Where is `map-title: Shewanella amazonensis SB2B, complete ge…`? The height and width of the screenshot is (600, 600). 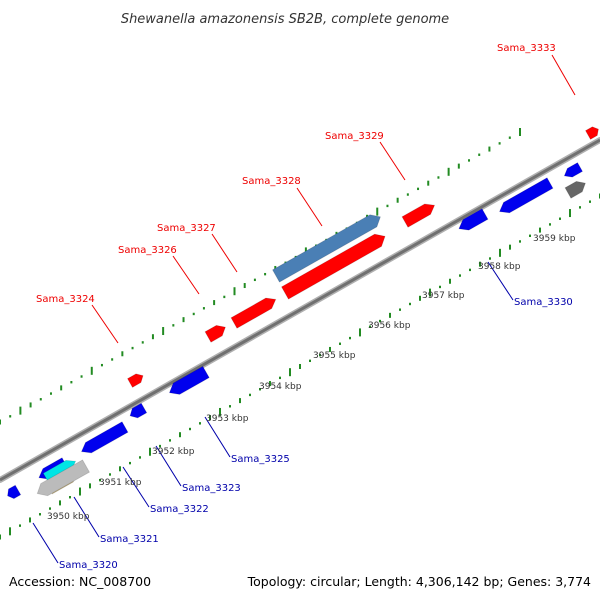 map-title: Shewanella amazonensis SB2B, complete ge… is located at coordinates (285, 19).